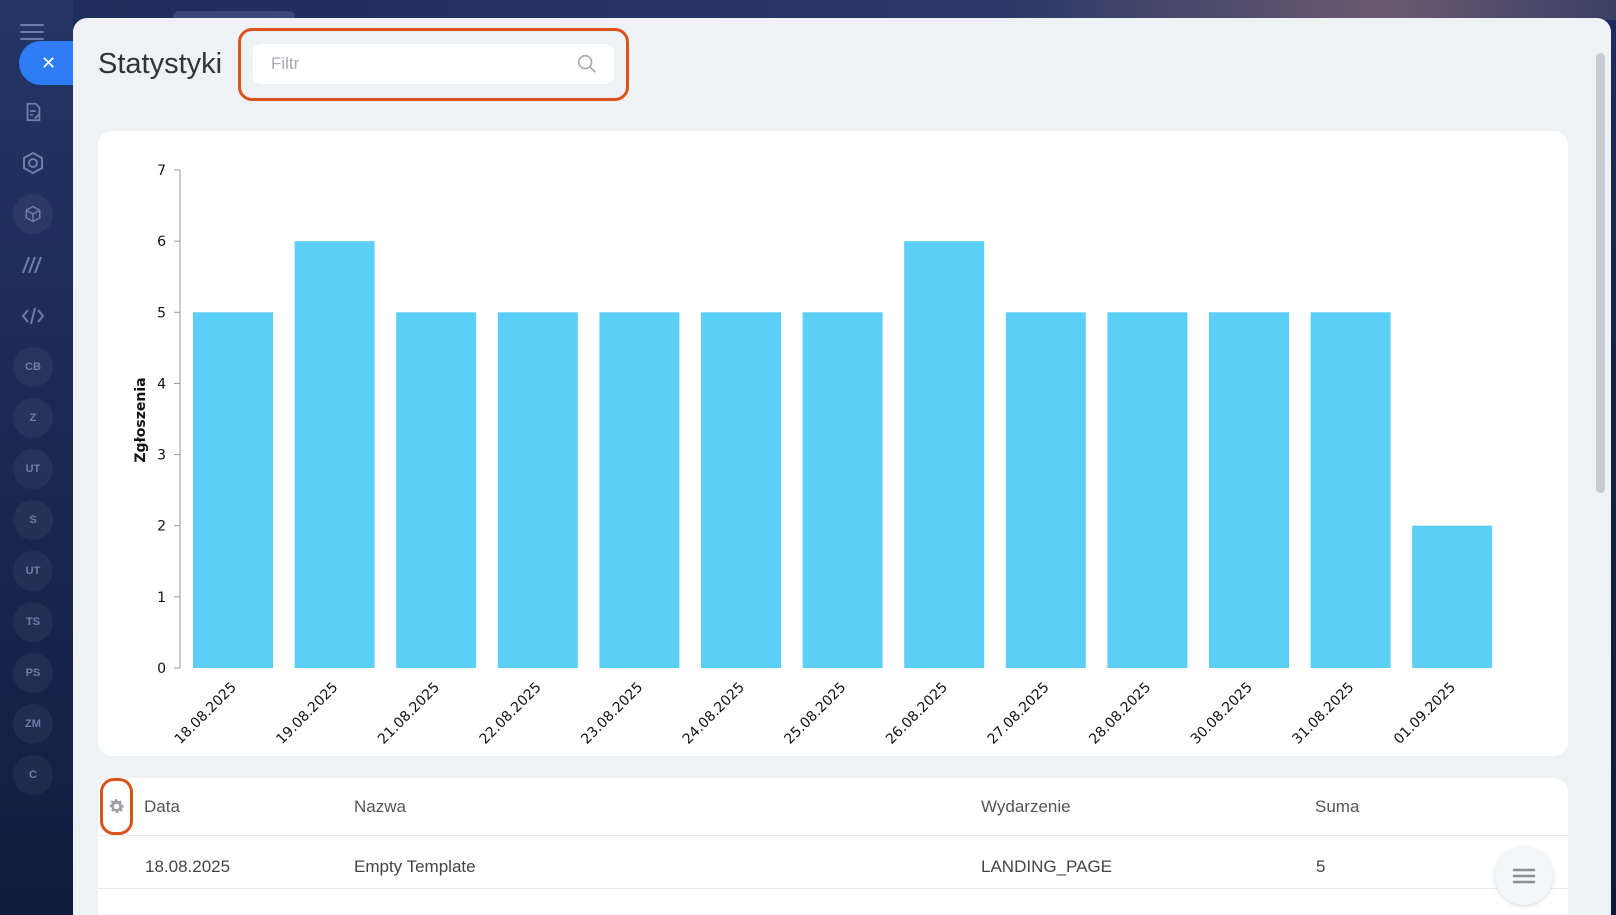  Describe the element at coordinates (844, 12) in the screenshot. I see `top-strip` at that location.